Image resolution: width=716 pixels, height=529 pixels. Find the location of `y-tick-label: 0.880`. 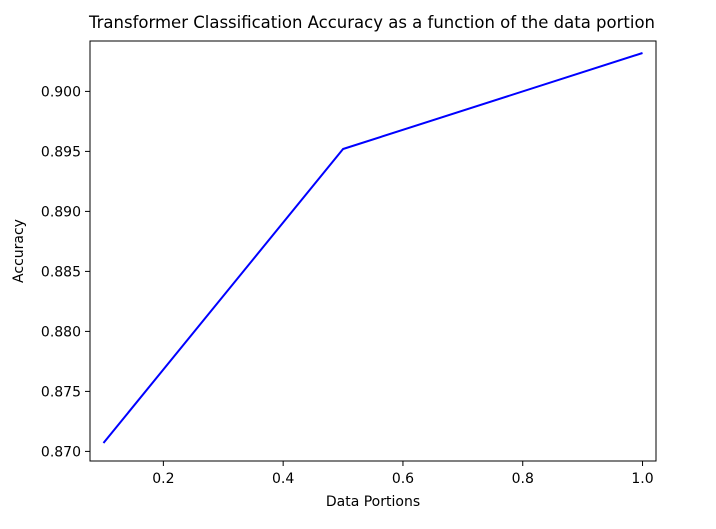

y-tick-label: 0.880 is located at coordinates (61, 332).